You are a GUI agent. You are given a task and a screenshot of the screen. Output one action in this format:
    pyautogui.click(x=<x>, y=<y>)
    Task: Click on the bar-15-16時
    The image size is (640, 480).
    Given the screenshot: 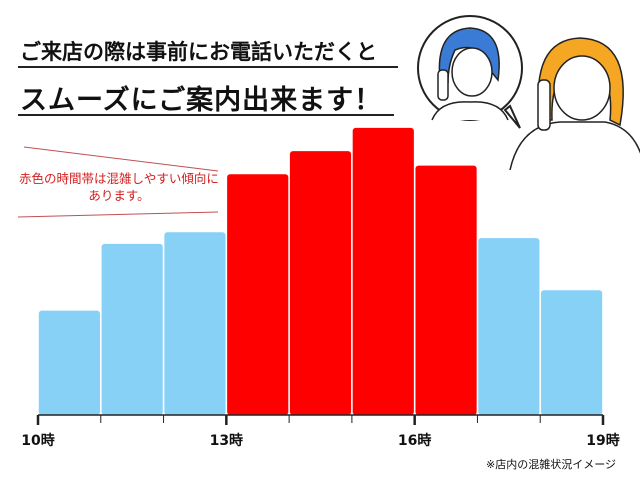 What is the action you would take?
    pyautogui.click(x=383, y=271)
    